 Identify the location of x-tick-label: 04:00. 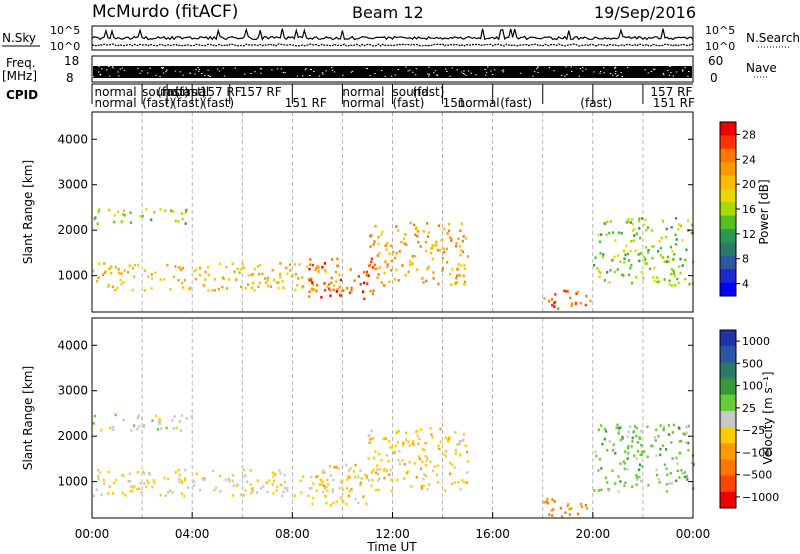
(192, 534).